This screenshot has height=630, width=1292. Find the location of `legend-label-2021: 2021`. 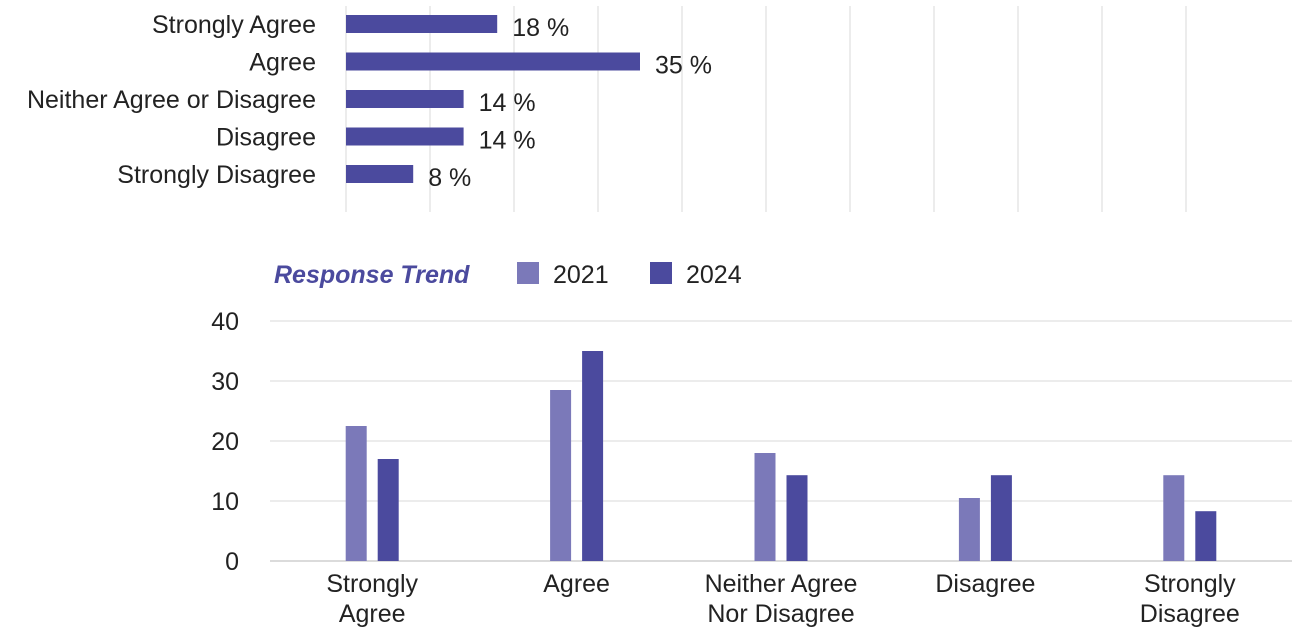

legend-label-2021: 2021 is located at coordinates (581, 275).